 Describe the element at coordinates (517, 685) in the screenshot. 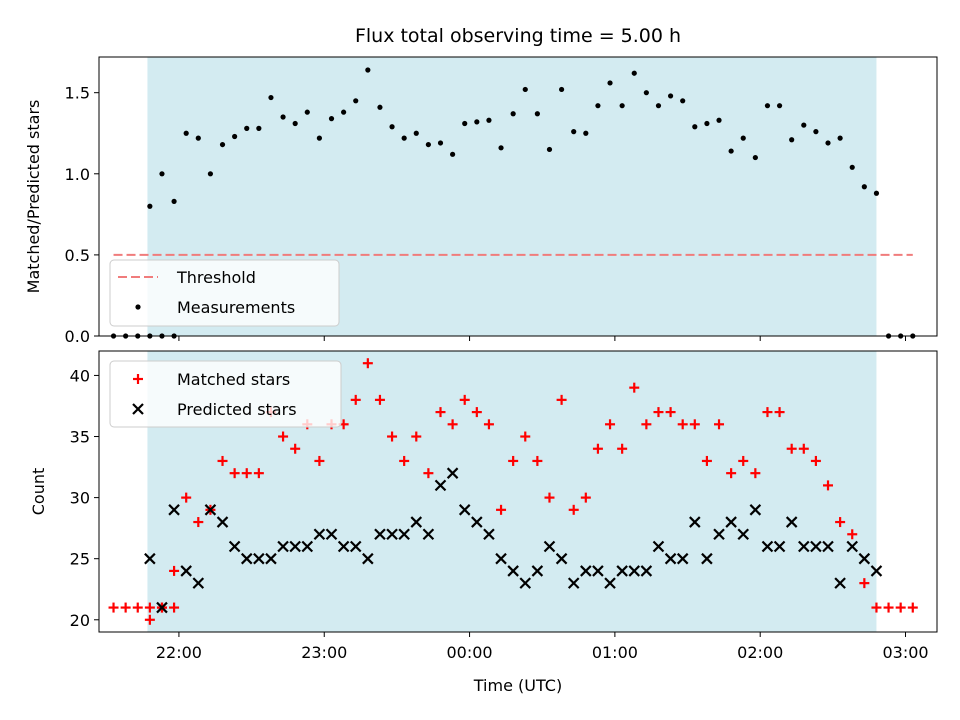

I see `x-axis-label: Time (UTC)` at that location.